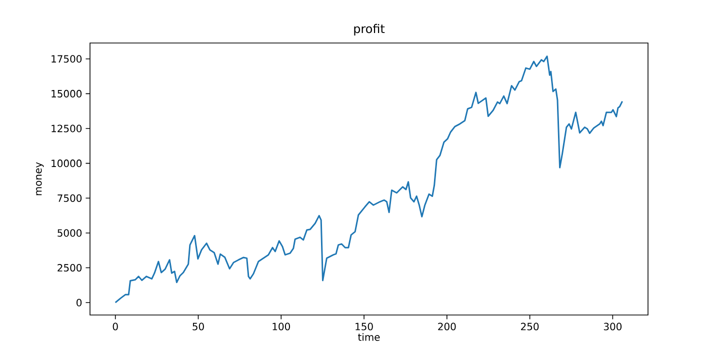 The height and width of the screenshot is (360, 720). I want to click on chart-title: profit, so click(369, 30).